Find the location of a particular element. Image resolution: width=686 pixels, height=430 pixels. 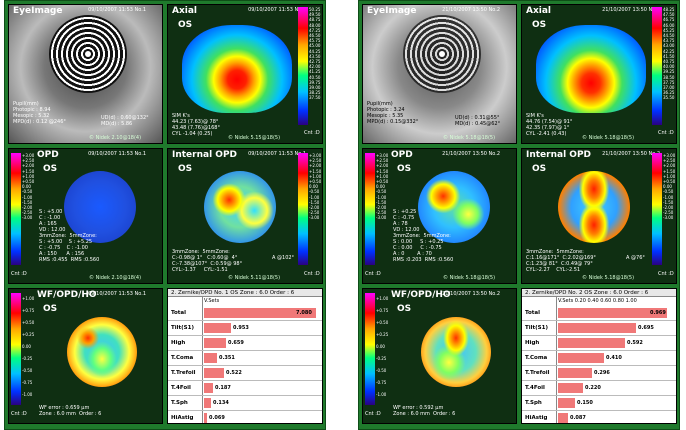

zernike-value: 0.659 is located at coordinates (236, 343).